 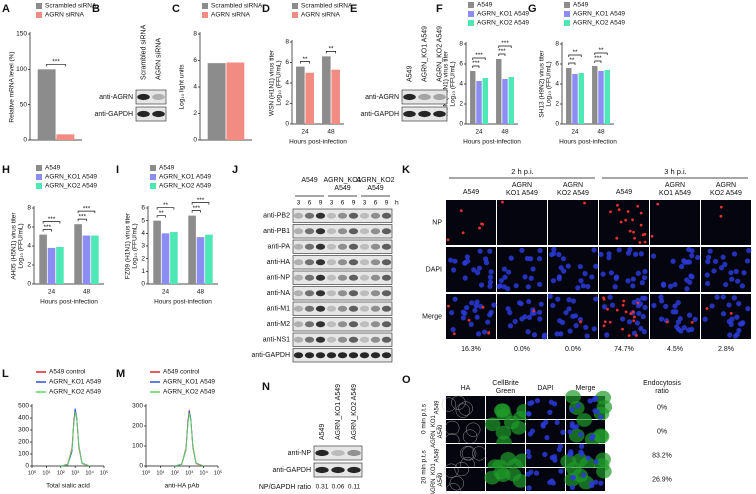 I want to click on panel-label: B, so click(x=96, y=9).